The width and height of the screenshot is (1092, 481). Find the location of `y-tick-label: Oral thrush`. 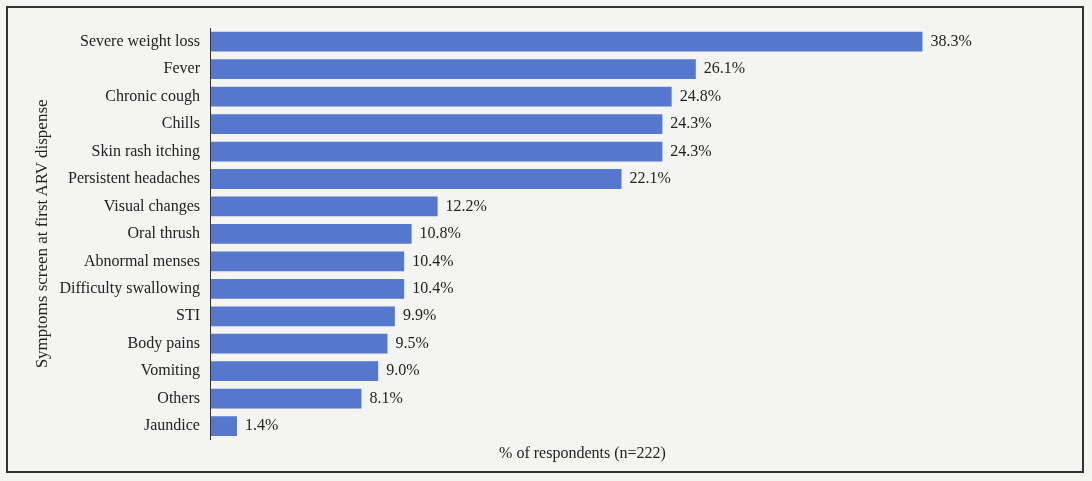

y-tick-label: Oral thrush is located at coordinates (163, 233).